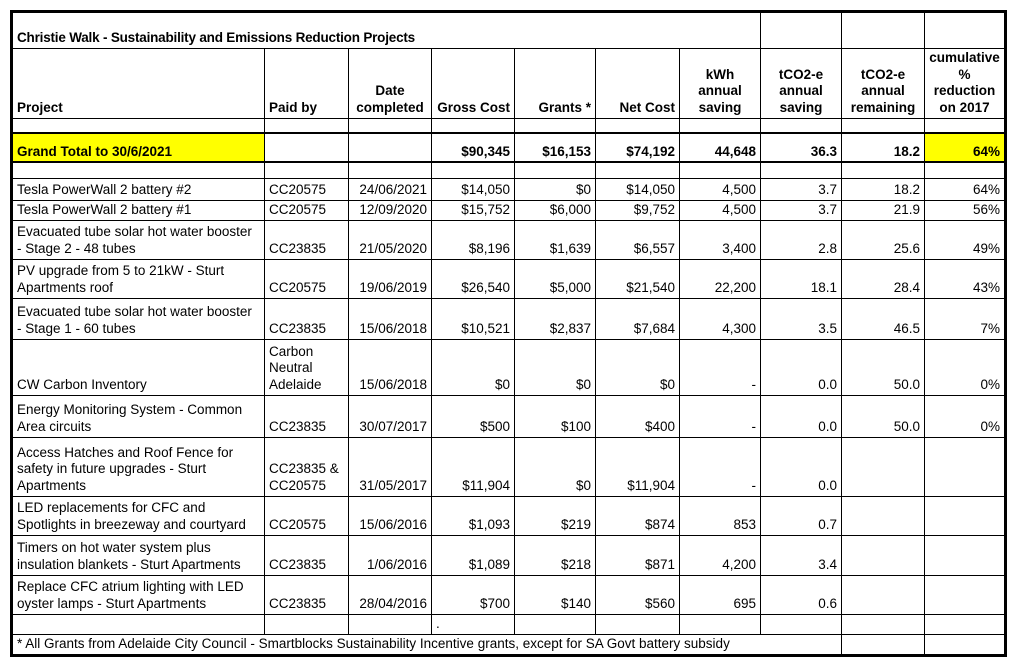 The height and width of the screenshot is (667, 1024). Describe the element at coordinates (306, 466) in the screenshot. I see `cell-paid-by: CC23835 & CC20575` at that location.